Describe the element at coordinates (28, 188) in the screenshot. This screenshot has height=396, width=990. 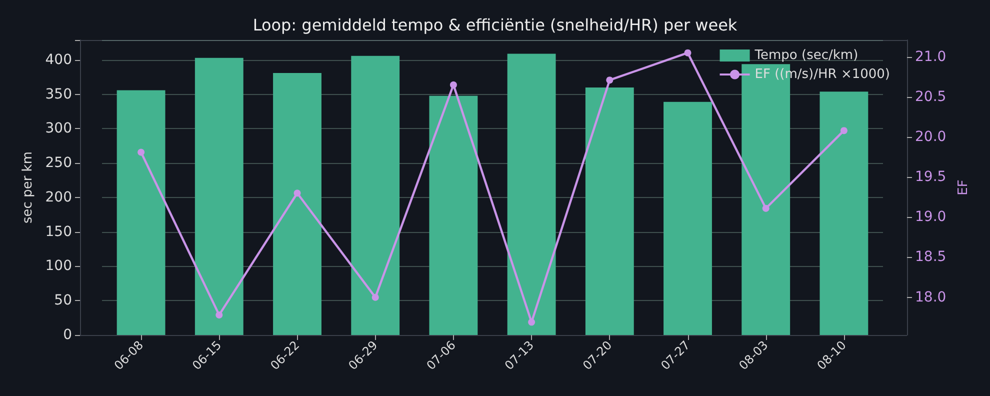
I see `y-axis-title: sec per km` at that location.